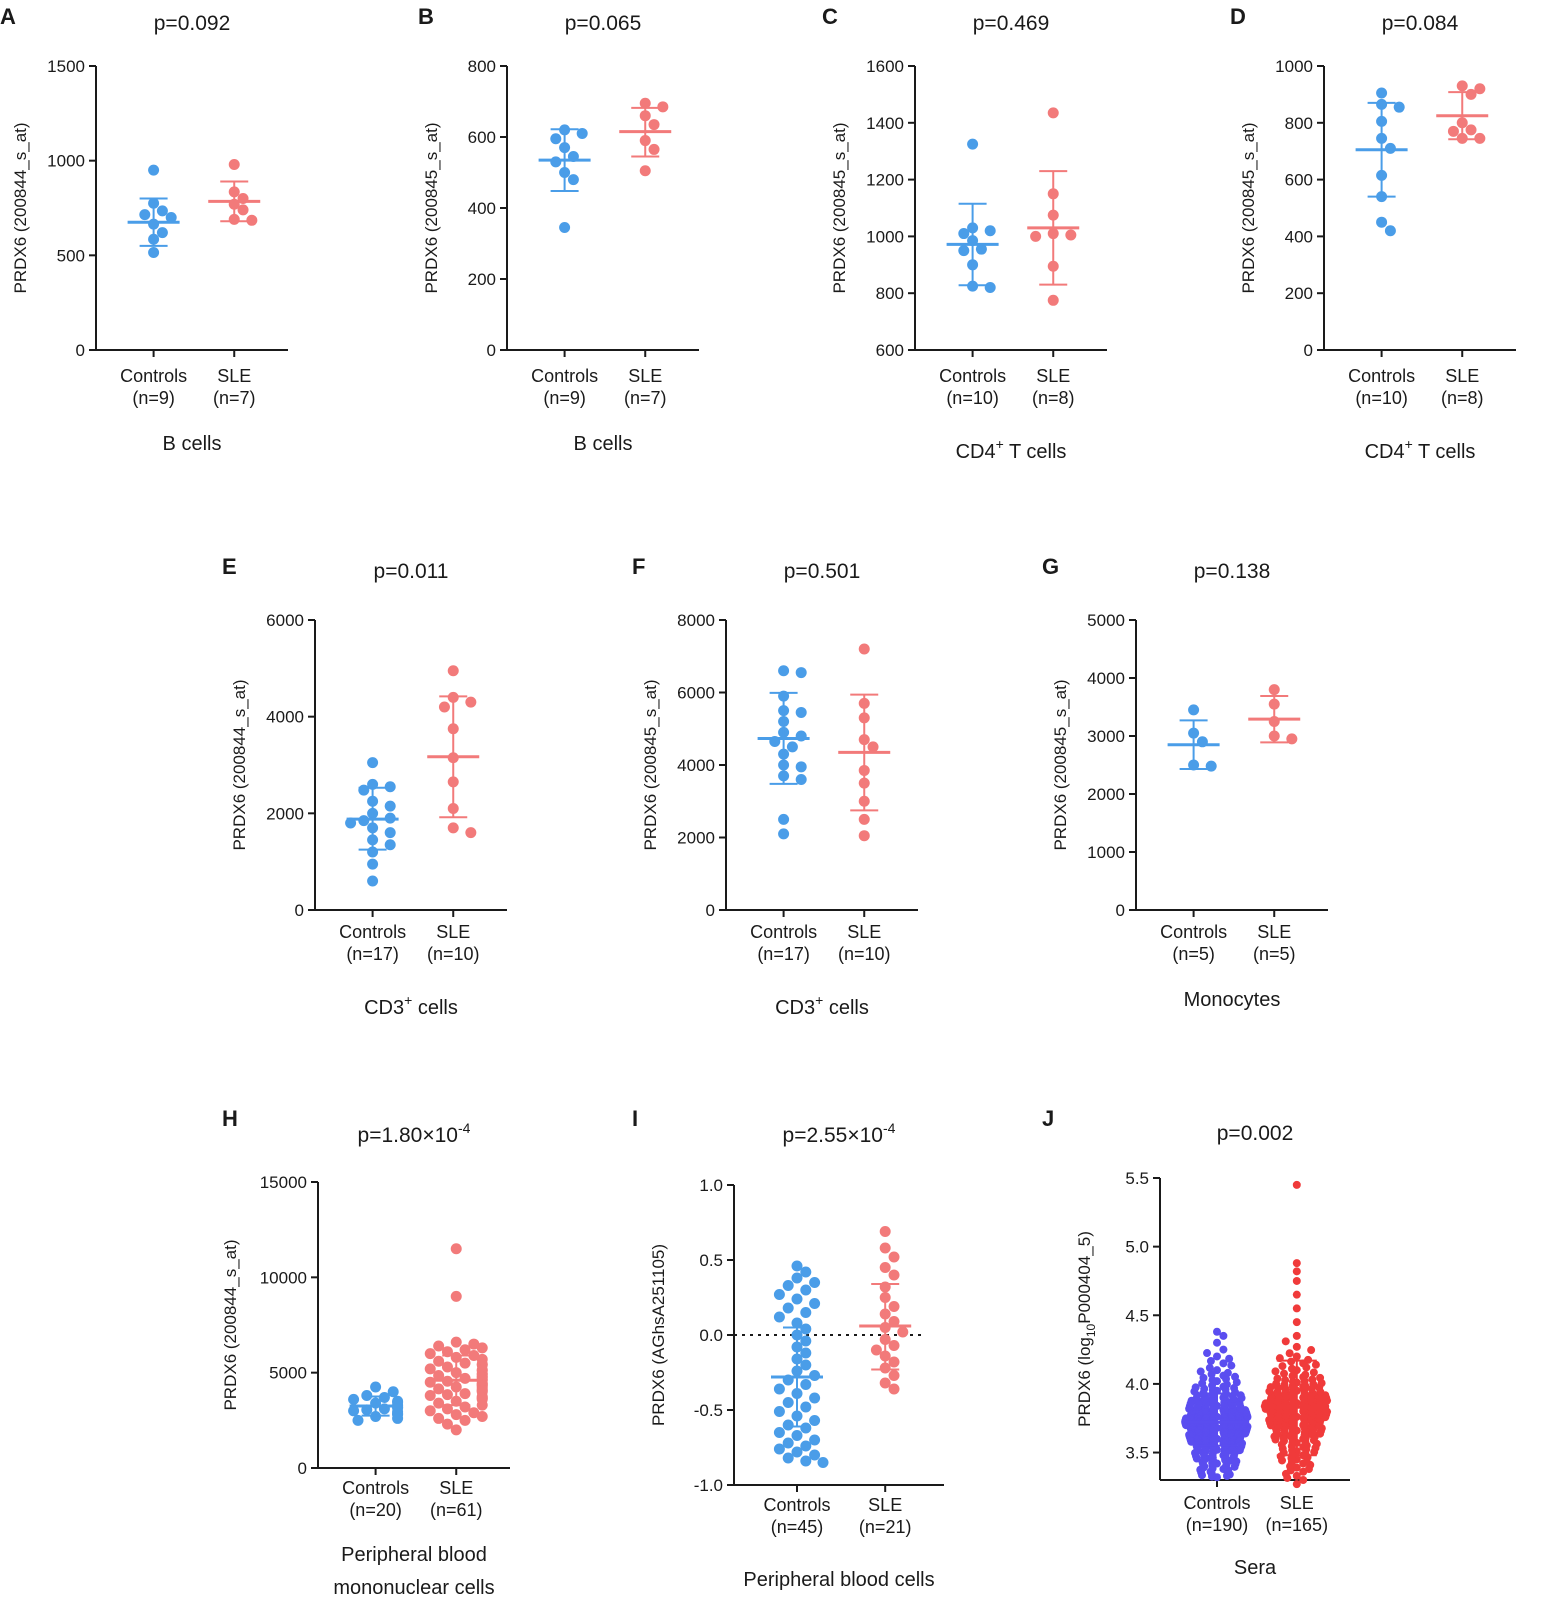 This screenshot has width=1544, height=1603. I want to click on sample-size-label: (n=61), so click(456, 1510).